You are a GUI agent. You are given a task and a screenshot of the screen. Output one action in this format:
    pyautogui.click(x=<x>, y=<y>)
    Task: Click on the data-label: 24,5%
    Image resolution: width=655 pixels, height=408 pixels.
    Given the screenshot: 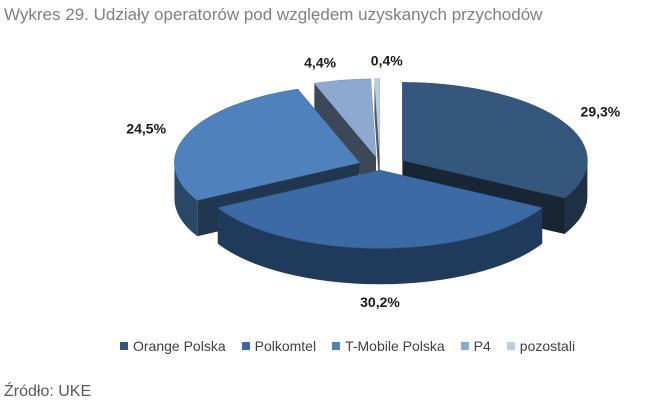 What is the action you would take?
    pyautogui.click(x=146, y=128)
    